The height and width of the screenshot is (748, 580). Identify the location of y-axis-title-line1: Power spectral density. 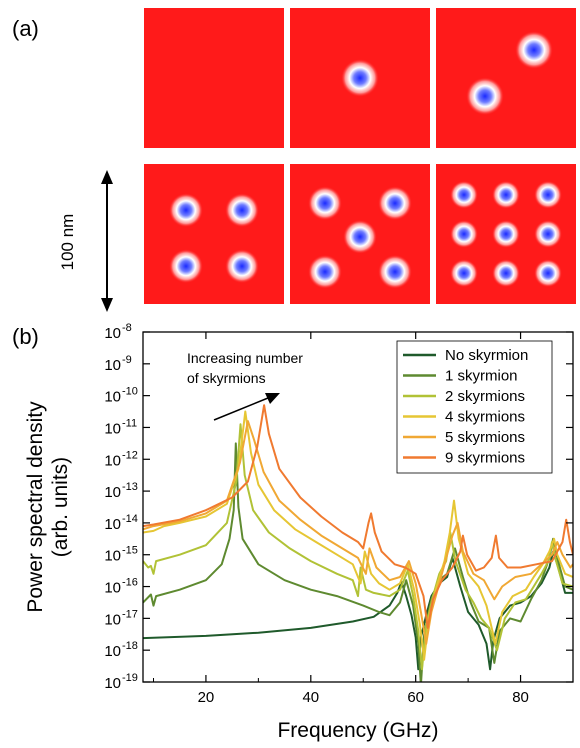
(35, 507).